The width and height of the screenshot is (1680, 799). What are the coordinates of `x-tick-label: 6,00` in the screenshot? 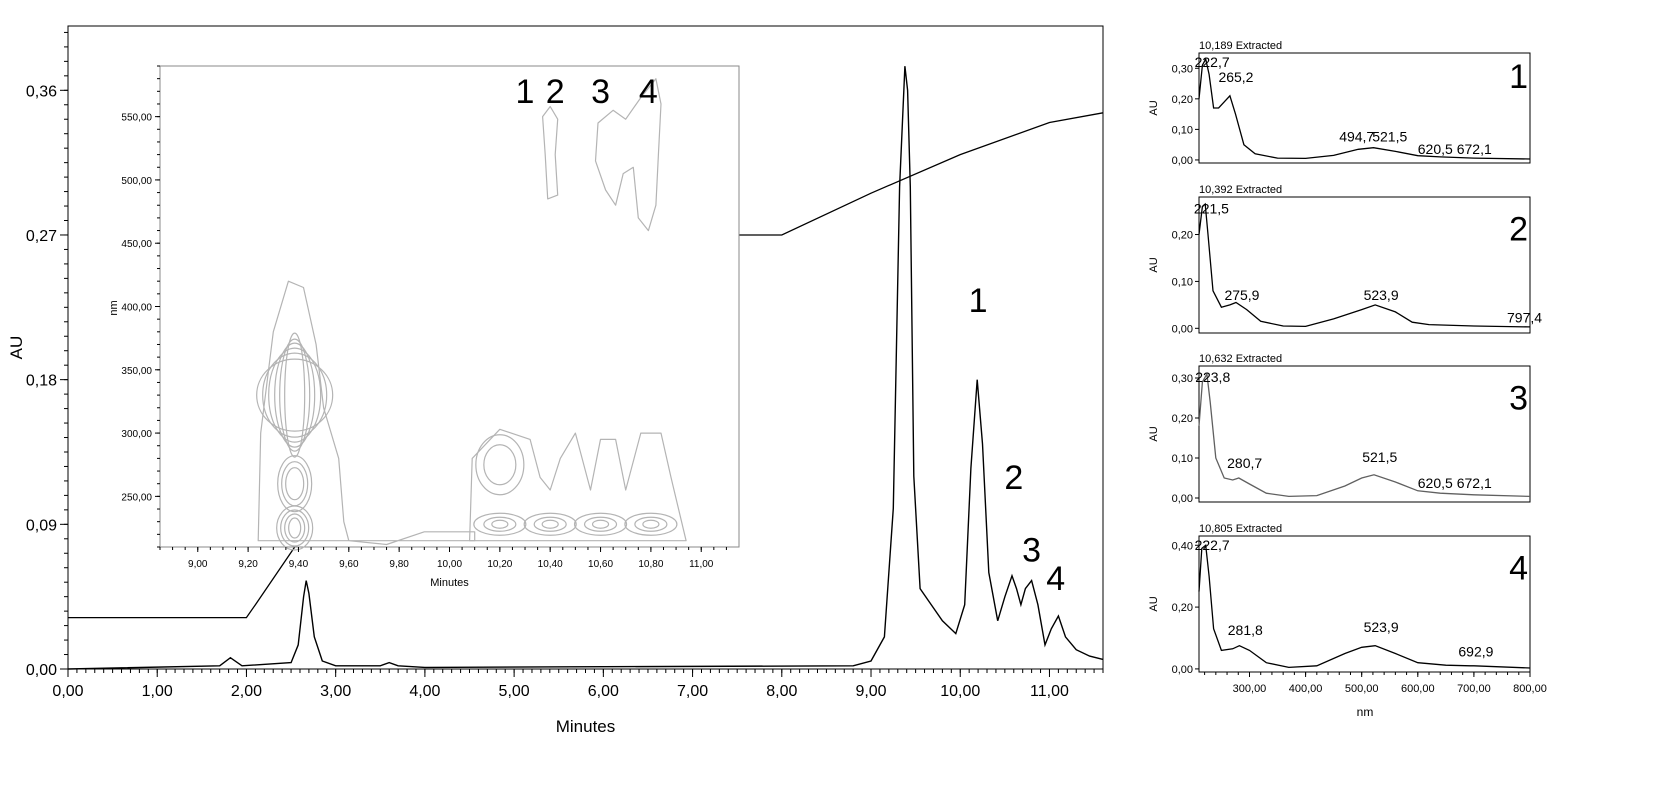 It's located at (603, 691).